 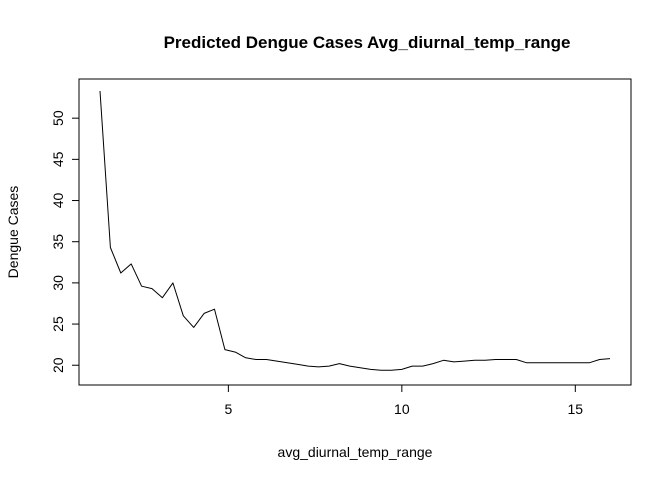 What do you see at coordinates (58, 159) in the screenshot?
I see `y-tick-label: 45` at bounding box center [58, 159].